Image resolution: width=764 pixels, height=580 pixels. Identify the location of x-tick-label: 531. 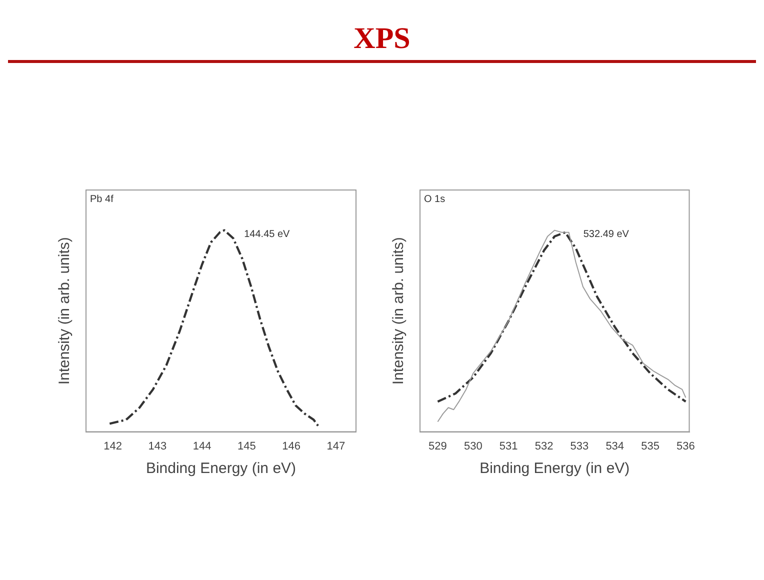
(508, 446).